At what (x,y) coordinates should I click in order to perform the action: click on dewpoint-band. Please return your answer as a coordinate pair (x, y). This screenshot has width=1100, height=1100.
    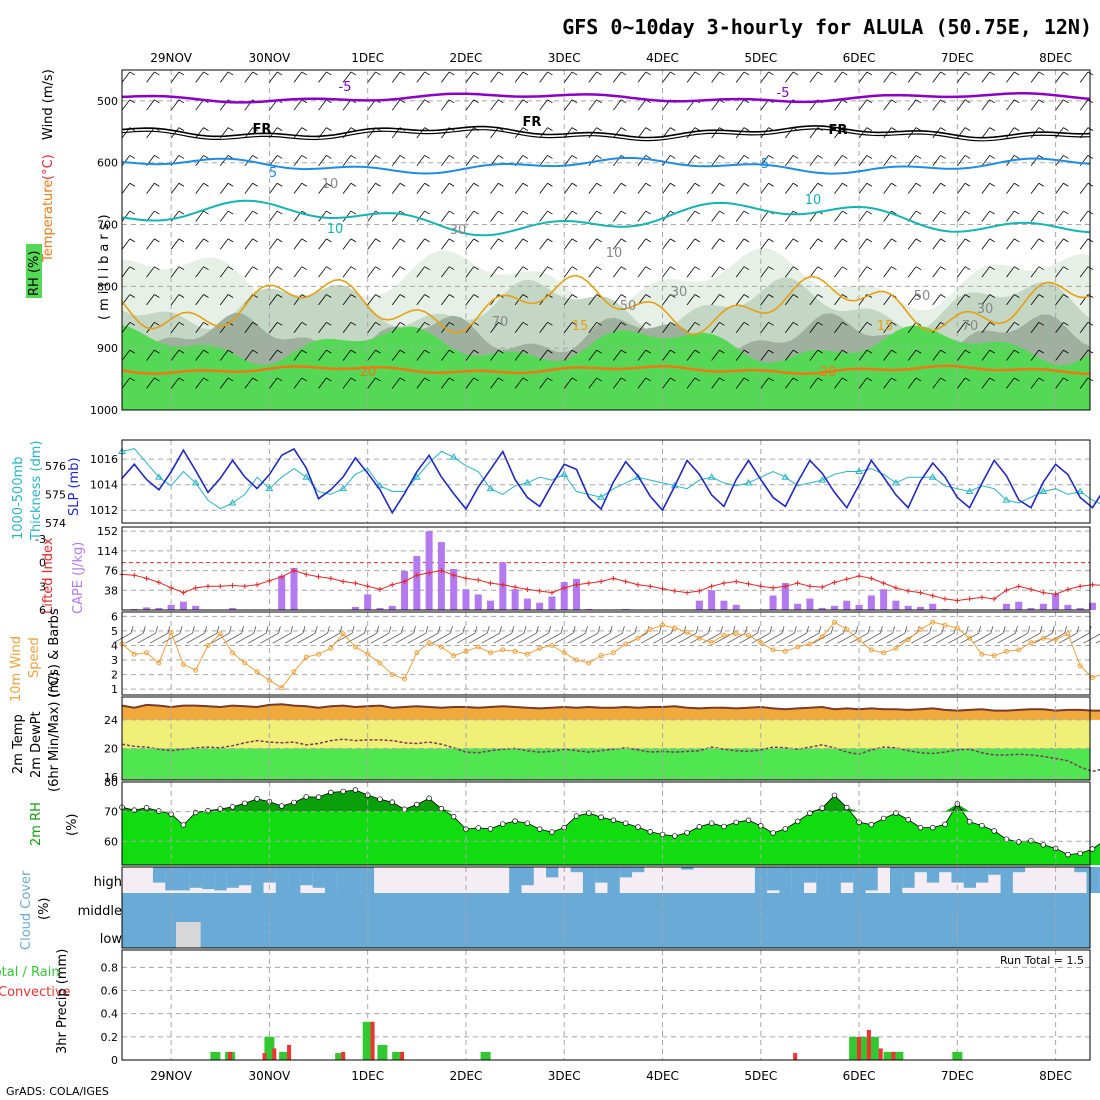
    Looking at the image, I should click on (606, 764).